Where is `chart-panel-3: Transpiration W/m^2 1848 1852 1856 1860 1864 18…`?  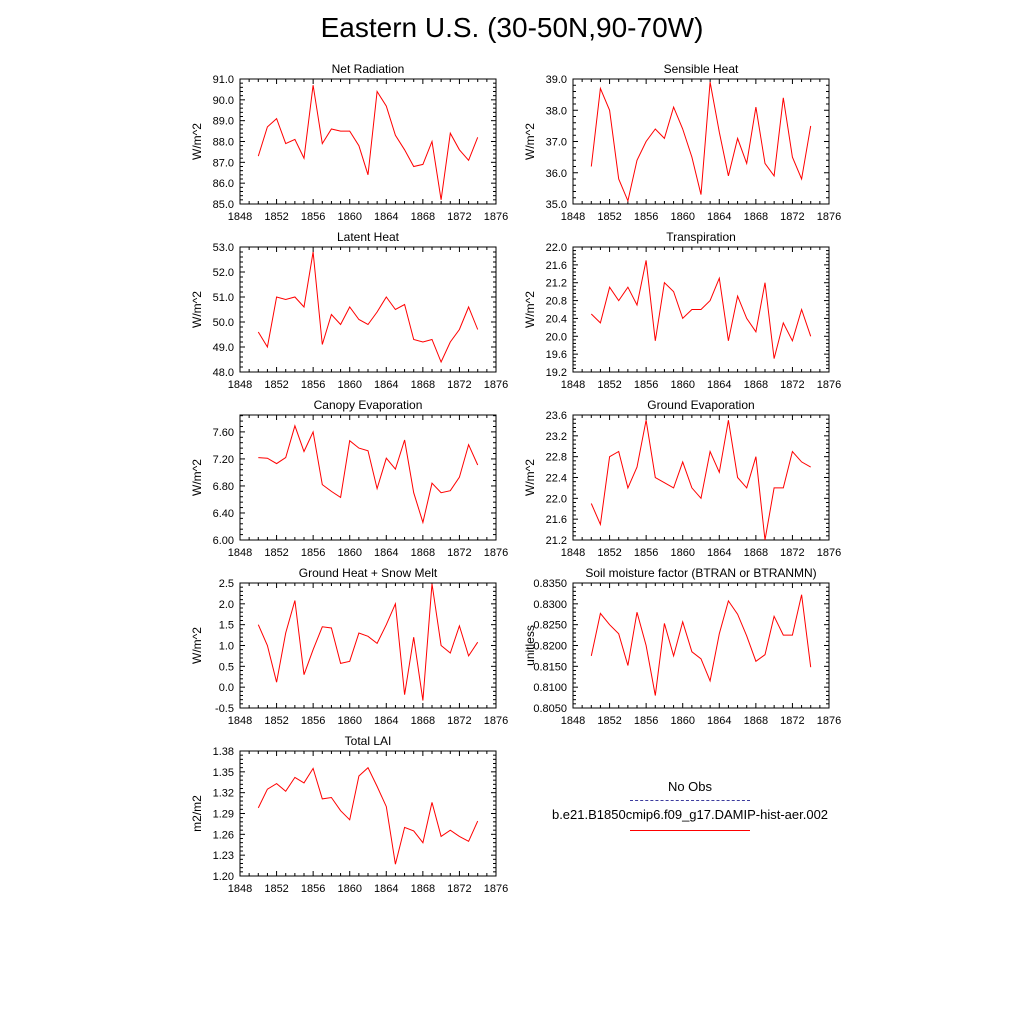 chart-panel-3: Transpiration W/m^2 1848 1852 1856 1860 1864 18… is located at coordinates (682, 310).